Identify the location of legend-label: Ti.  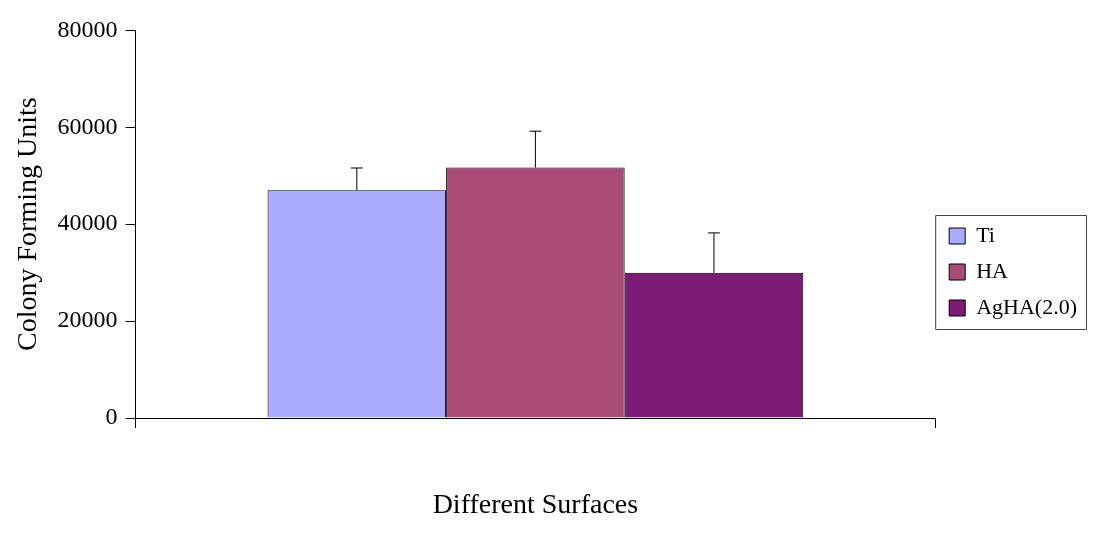
(985, 234).